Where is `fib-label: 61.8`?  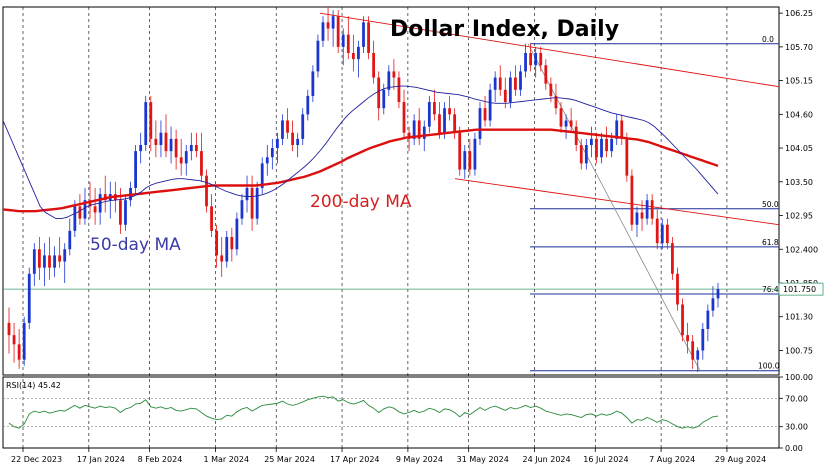
fib-label: 61.8 is located at coordinates (770, 242).